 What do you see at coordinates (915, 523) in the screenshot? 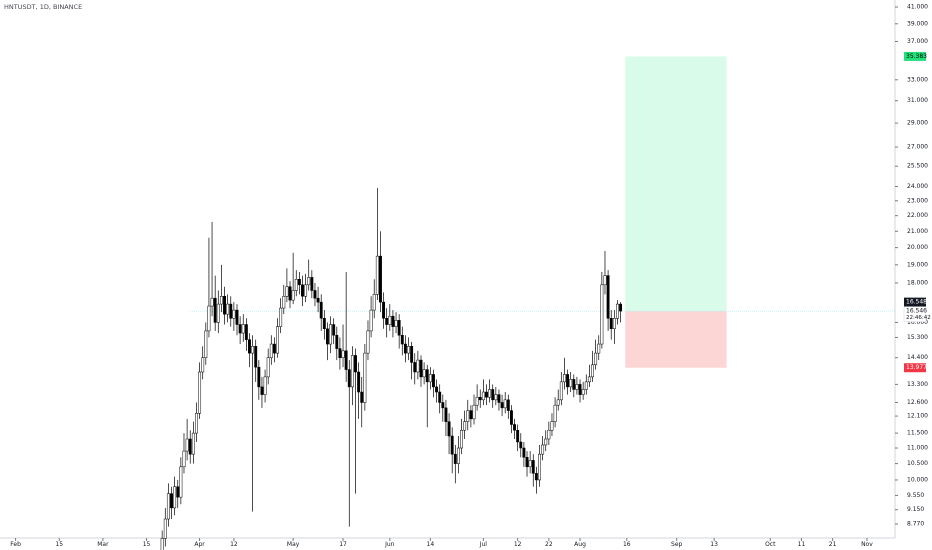
I see `y-tick-label: 8.770` at bounding box center [915, 523].